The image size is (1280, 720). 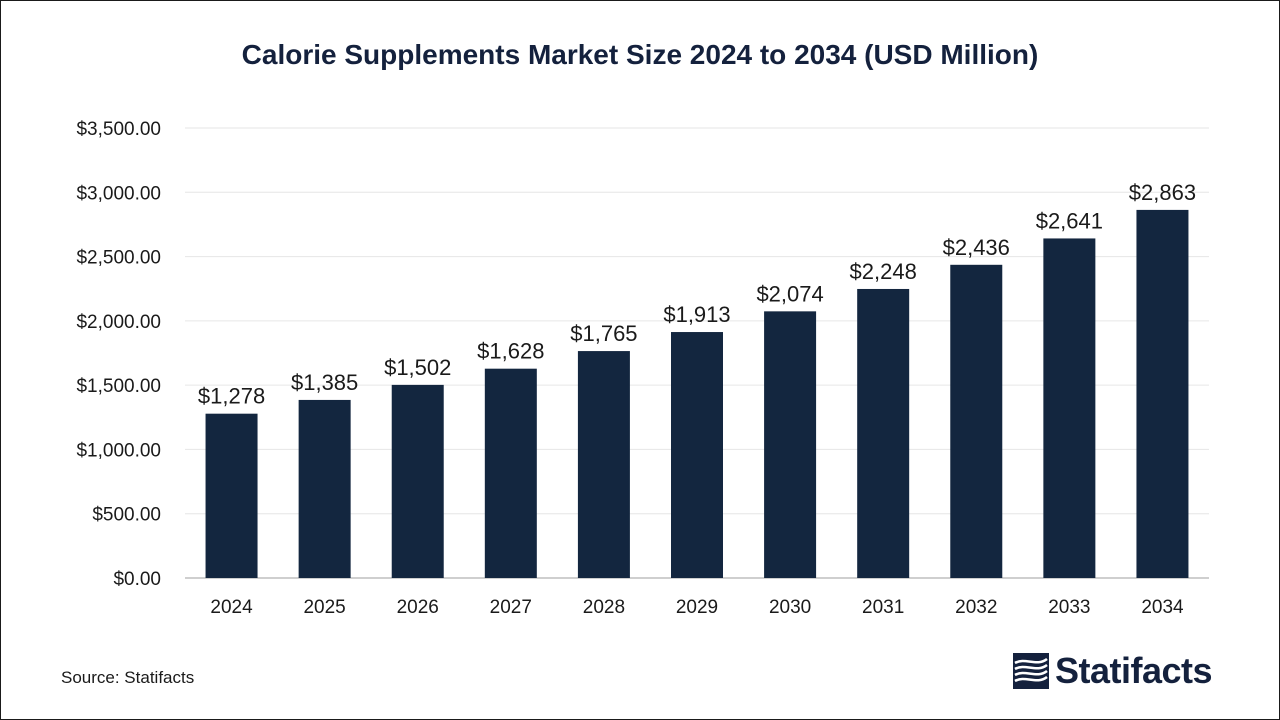 I want to click on y-tick-label: $1,500.00, so click(x=118, y=386).